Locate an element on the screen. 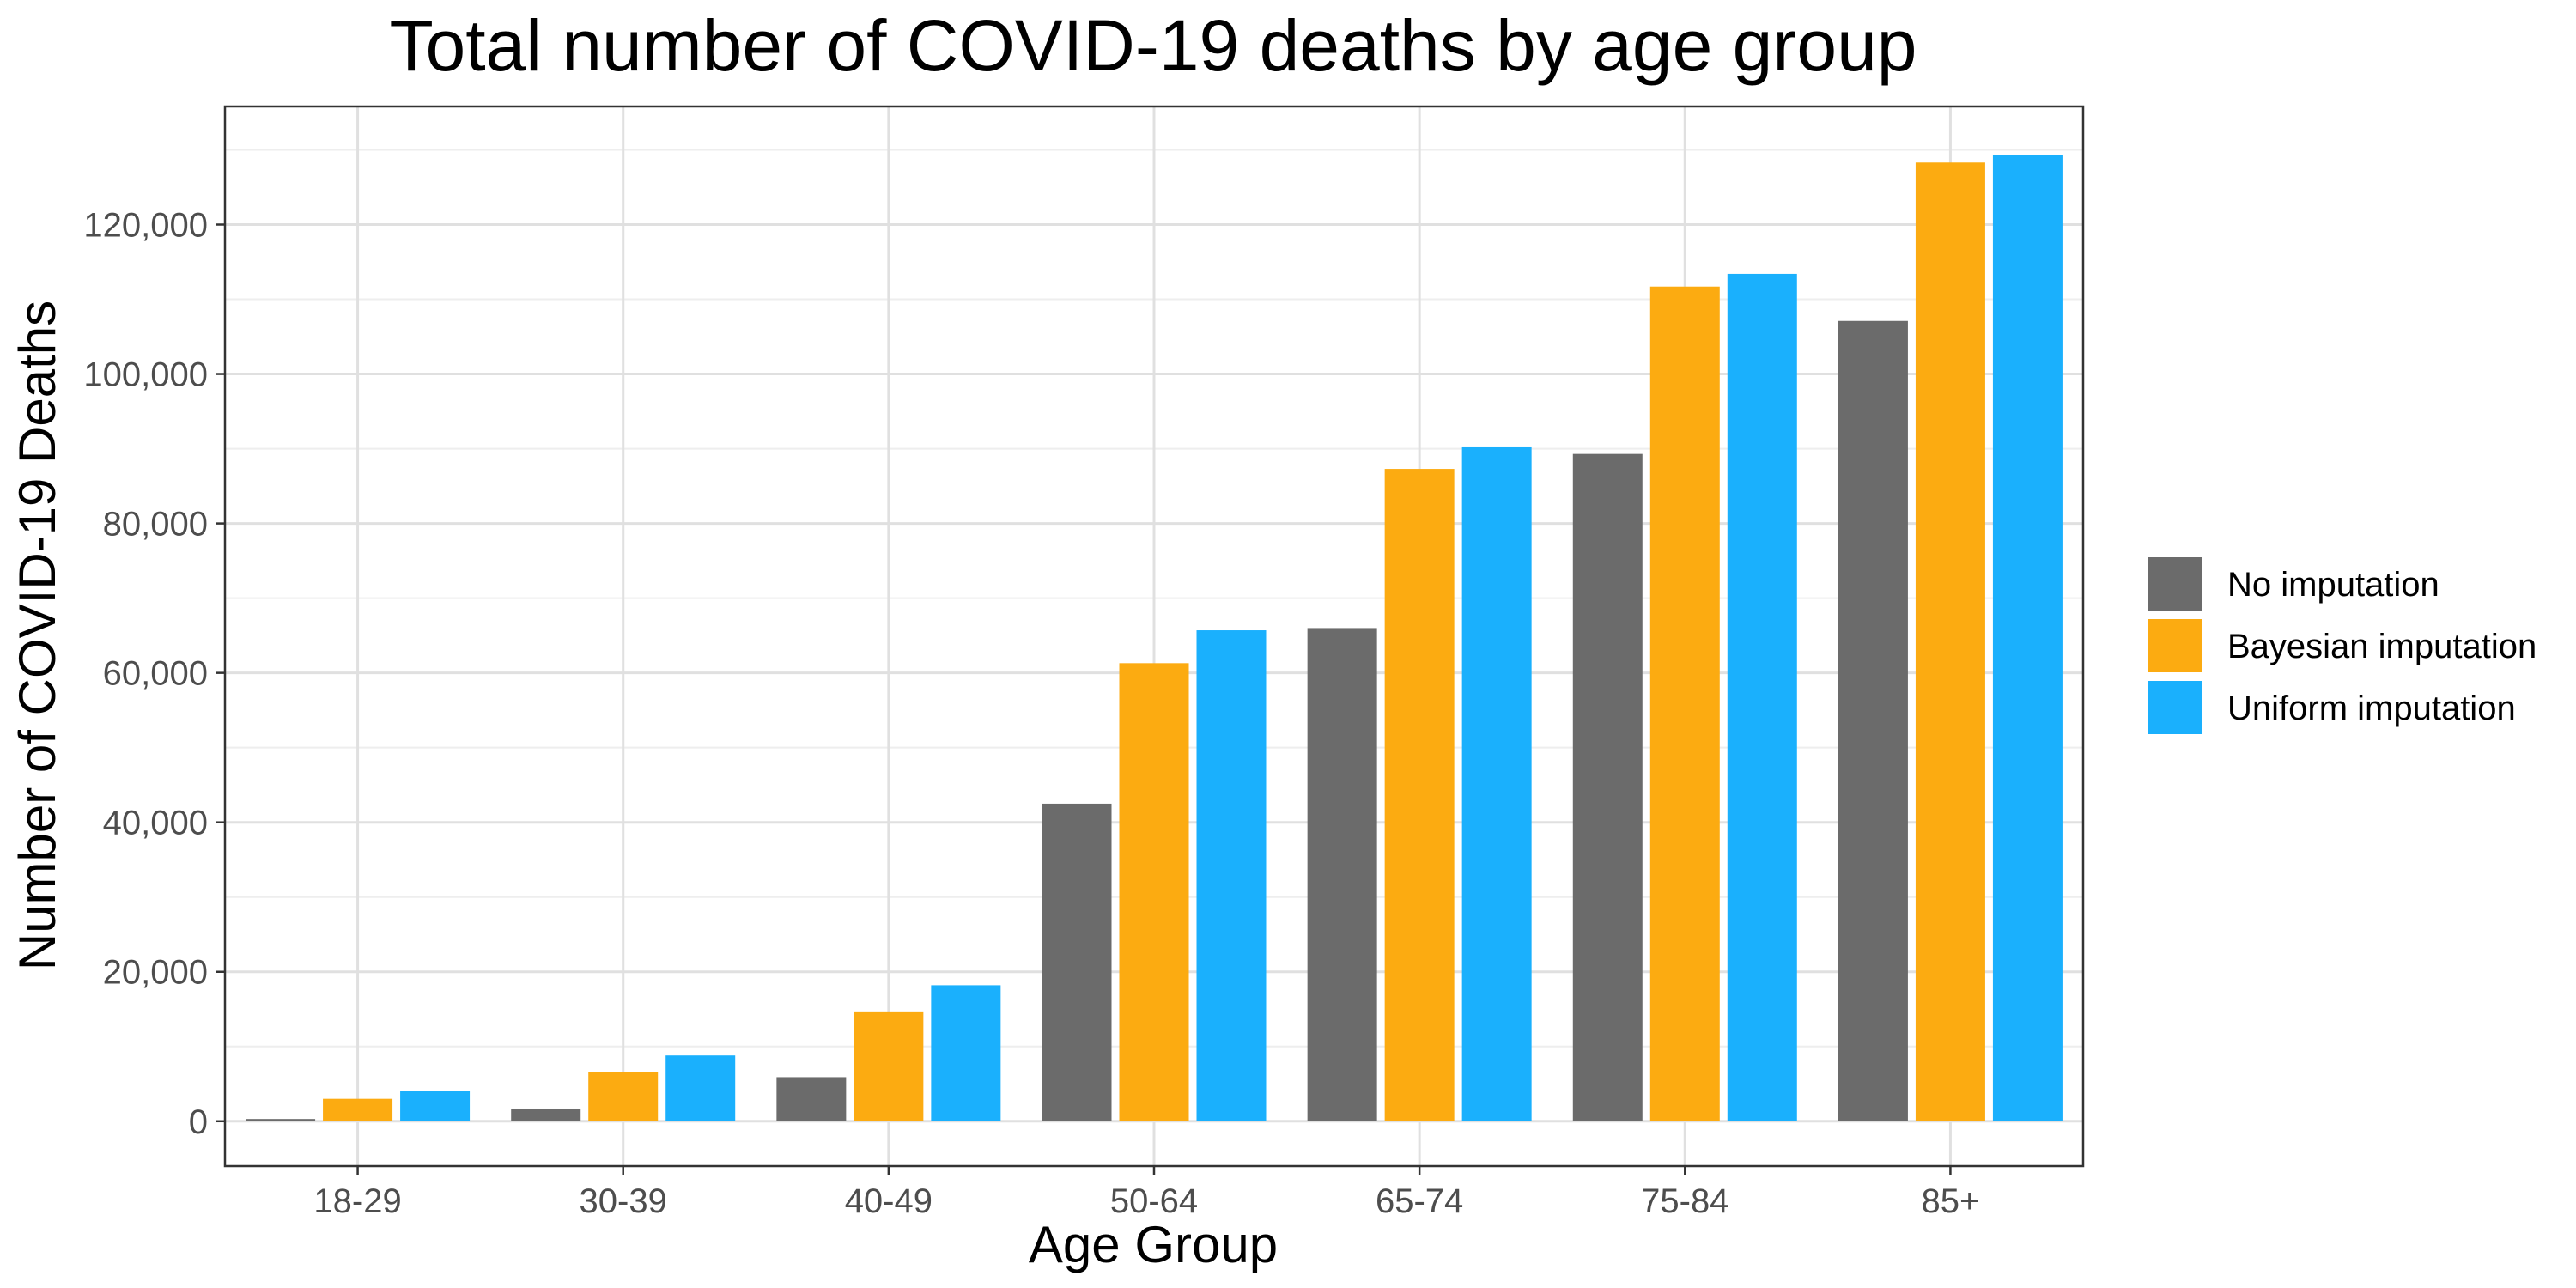 This screenshot has width=2576, height=1288. bar-40-49-no-imputation is located at coordinates (812, 1099).